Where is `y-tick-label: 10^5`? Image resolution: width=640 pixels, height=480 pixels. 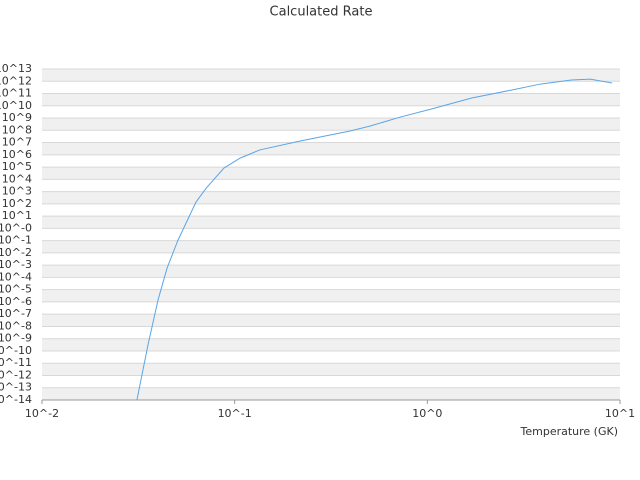
y-tick-label: 10^5 is located at coordinates (17, 166).